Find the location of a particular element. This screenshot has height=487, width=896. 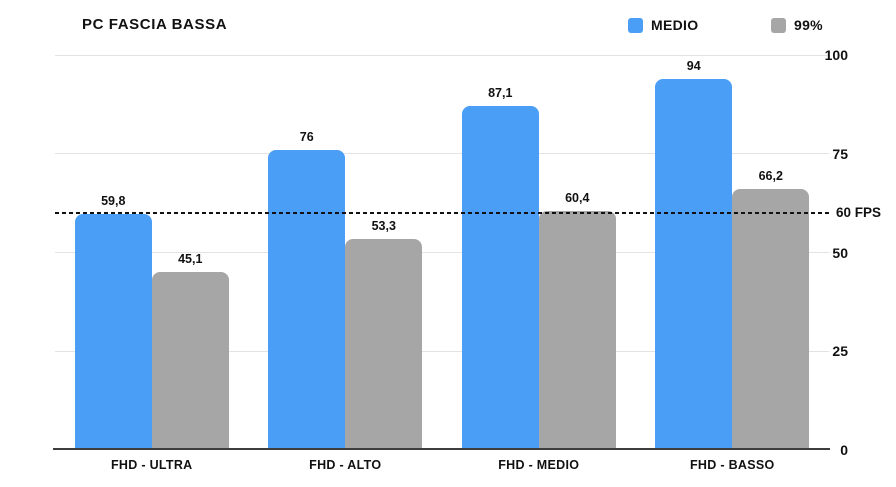

legend-item-medio: MEDIO is located at coordinates (663, 25).